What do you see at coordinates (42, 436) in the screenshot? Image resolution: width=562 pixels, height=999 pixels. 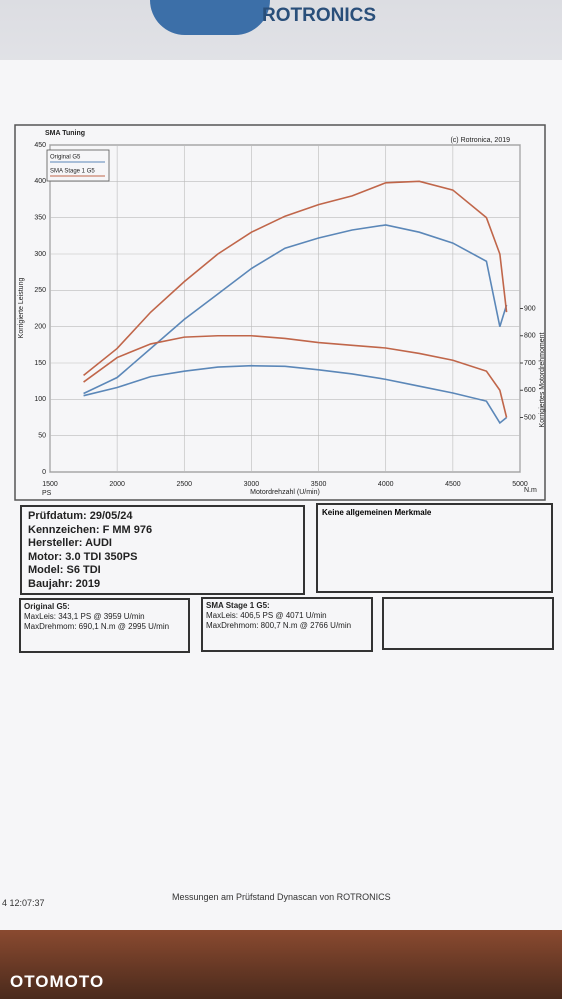 I see `y-tick-label: 50` at bounding box center [42, 436].